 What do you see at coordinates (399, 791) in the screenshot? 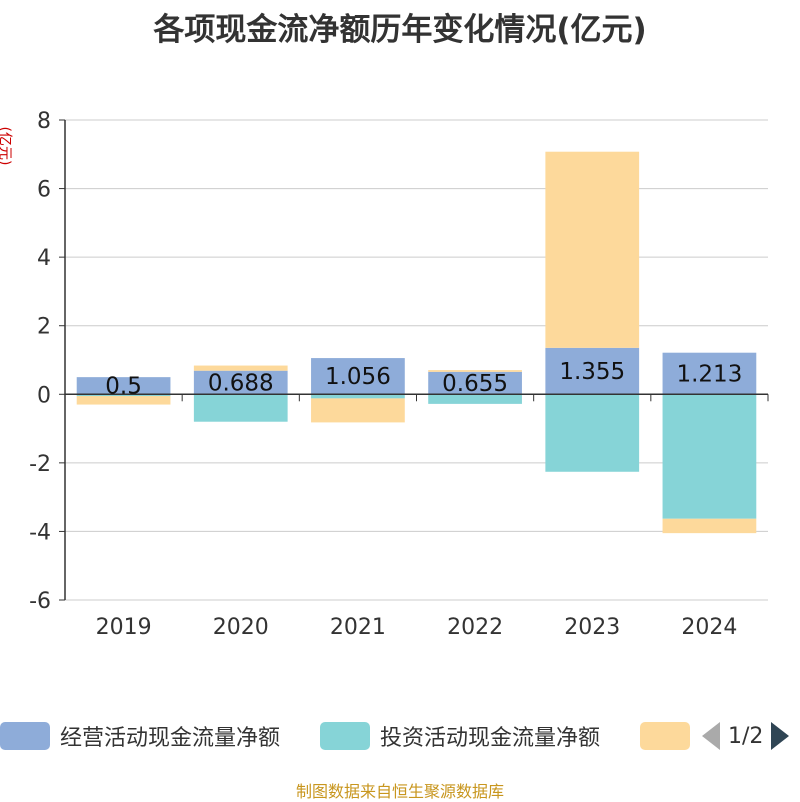
I see `data-source-note: 制图数据来自恒生聚源数据库` at bounding box center [399, 791].